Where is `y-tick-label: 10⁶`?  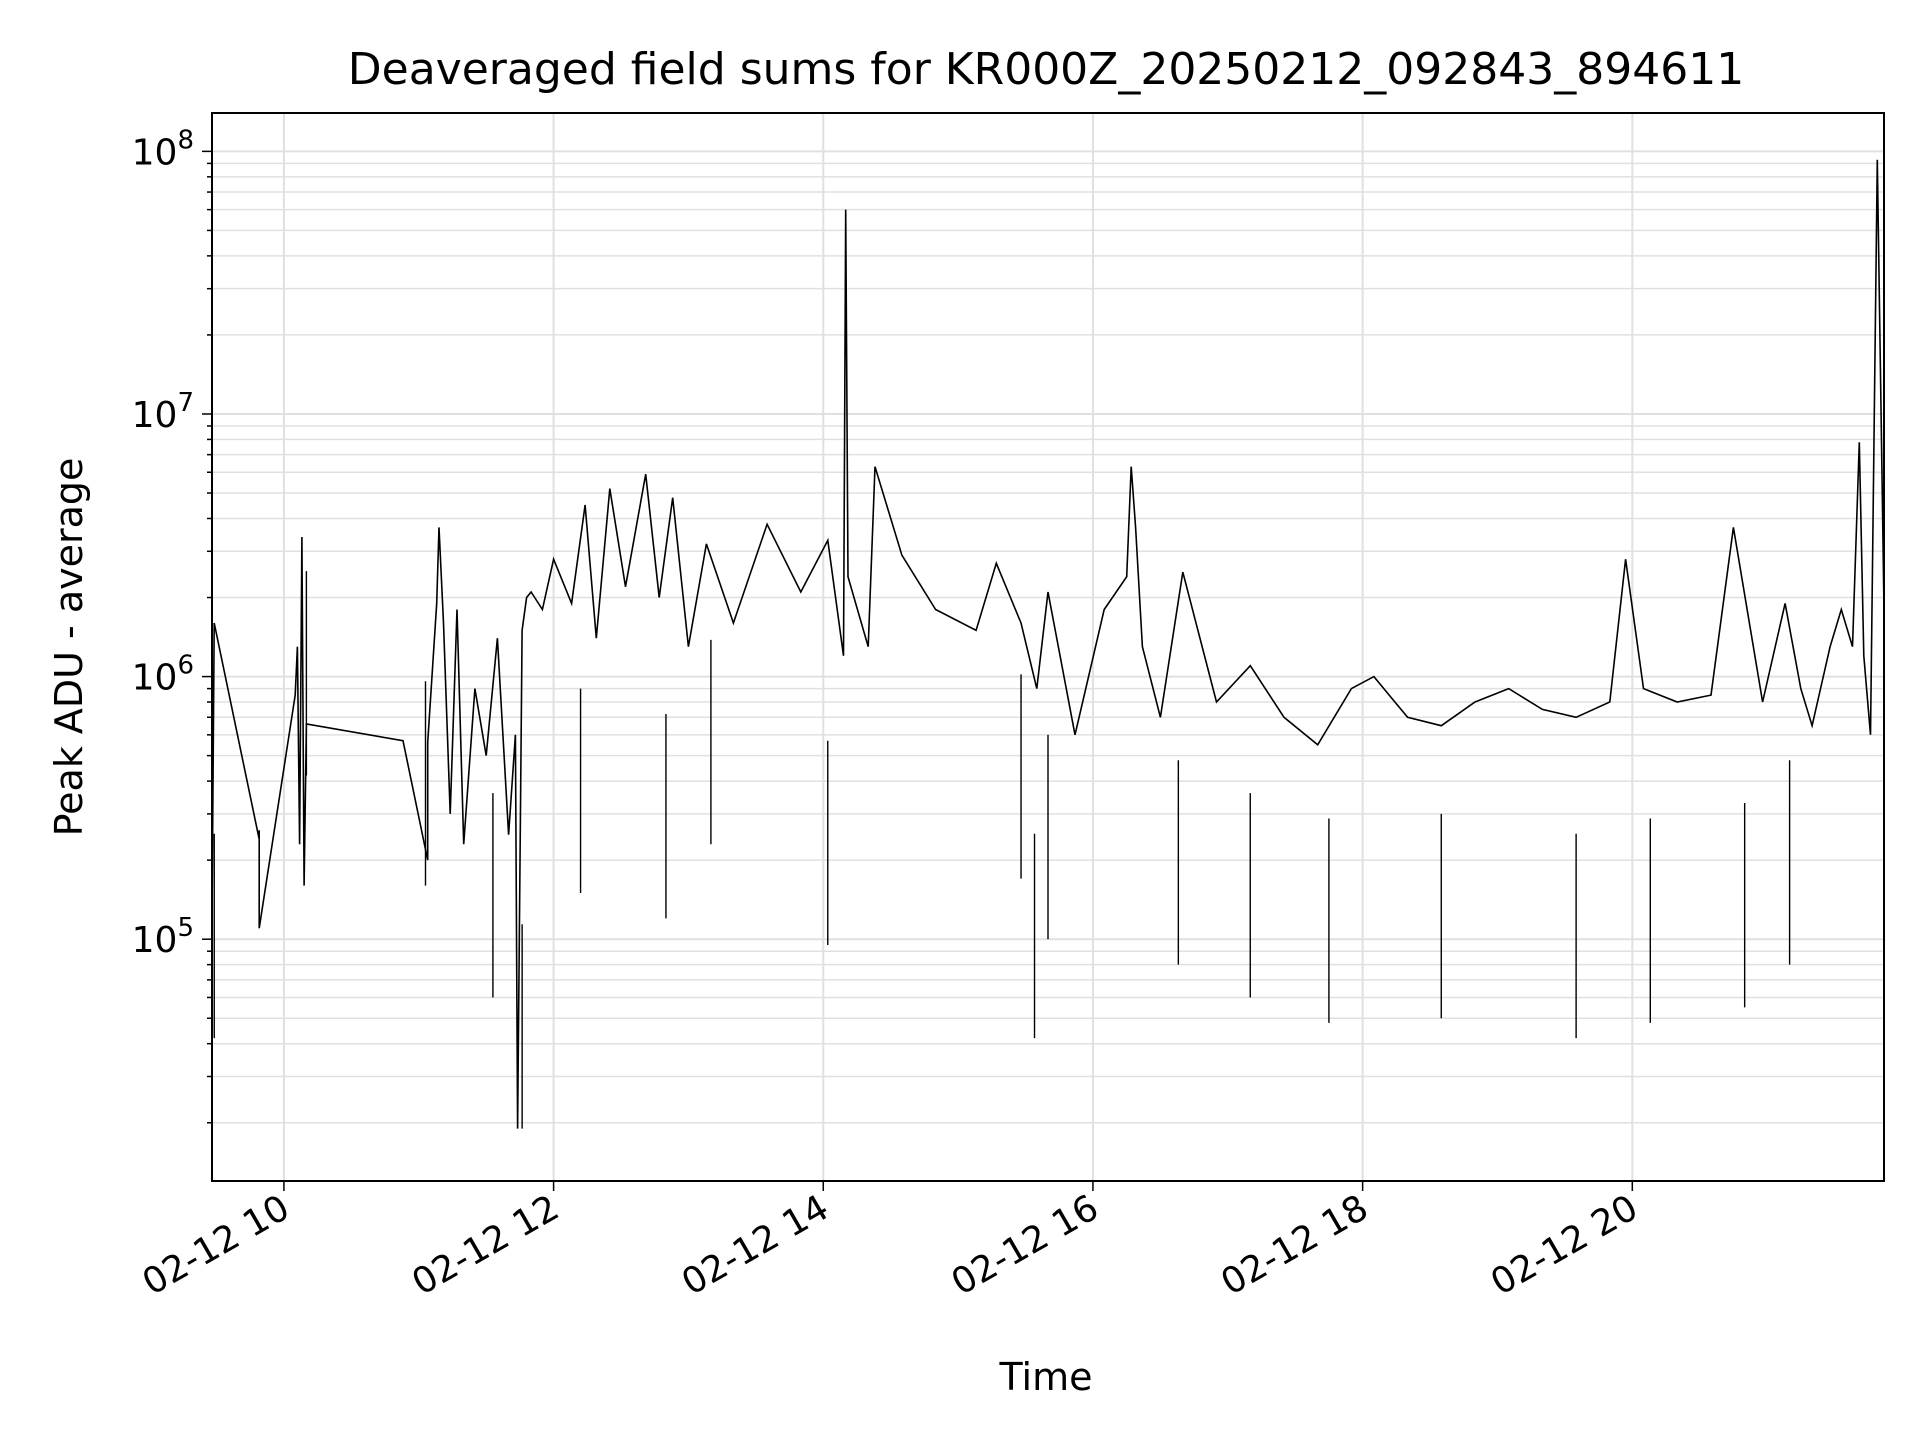
y-tick-label: 10⁶ is located at coordinates (163, 675).